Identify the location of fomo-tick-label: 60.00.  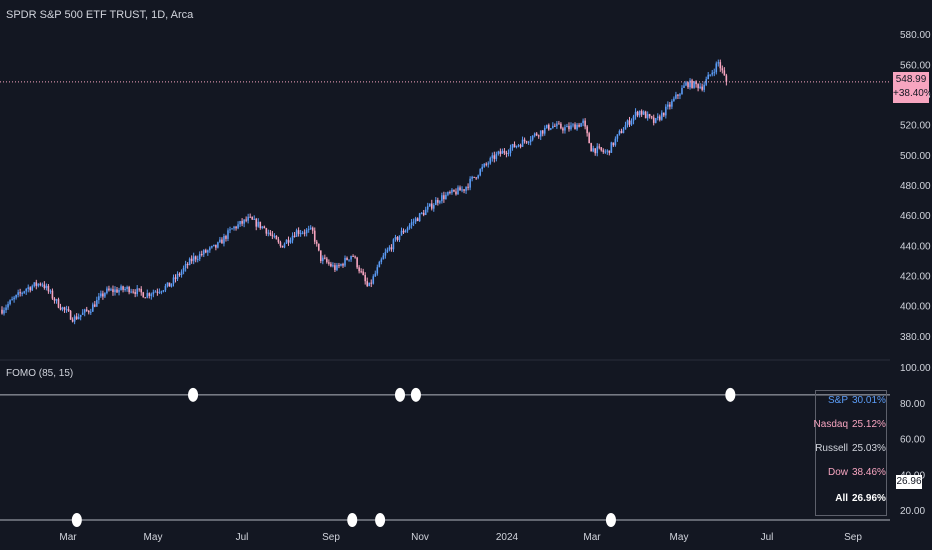
(912, 440).